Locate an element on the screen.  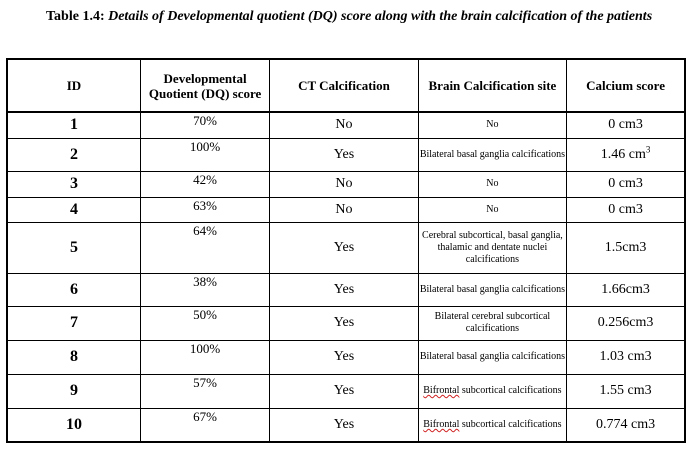
cell-id: 4 is located at coordinates (73, 209).